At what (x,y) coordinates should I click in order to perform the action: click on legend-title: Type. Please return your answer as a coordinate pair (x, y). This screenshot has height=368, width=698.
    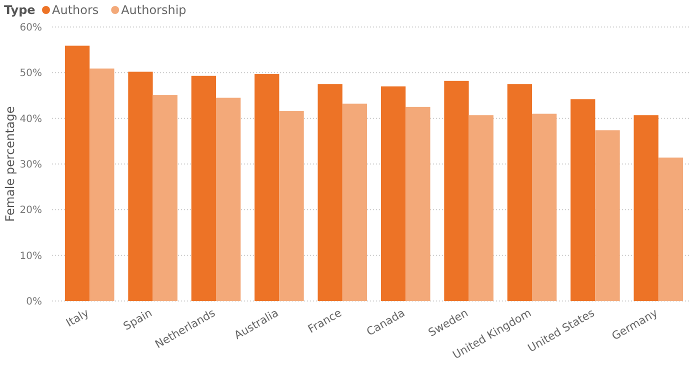
    Looking at the image, I should click on (20, 10).